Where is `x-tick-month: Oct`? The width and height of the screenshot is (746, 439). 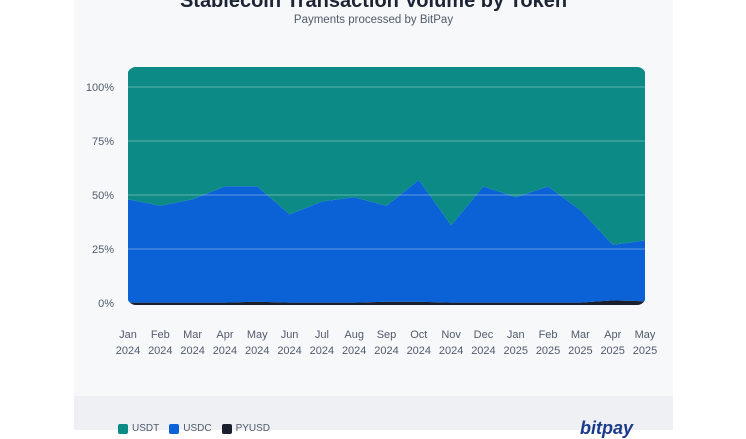
x-tick-month: Oct is located at coordinates (418, 335).